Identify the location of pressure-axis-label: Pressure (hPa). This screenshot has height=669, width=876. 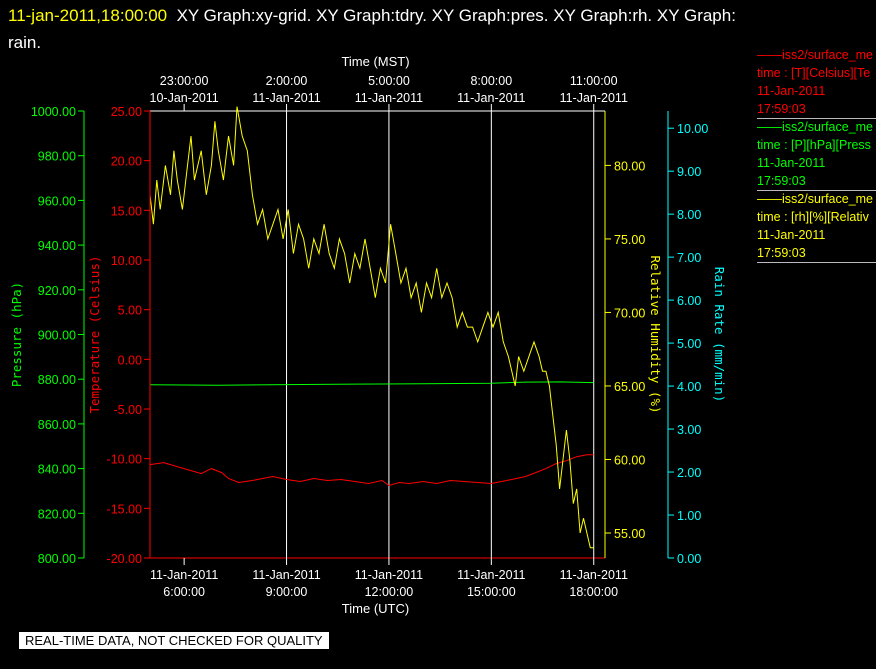
(16, 334).